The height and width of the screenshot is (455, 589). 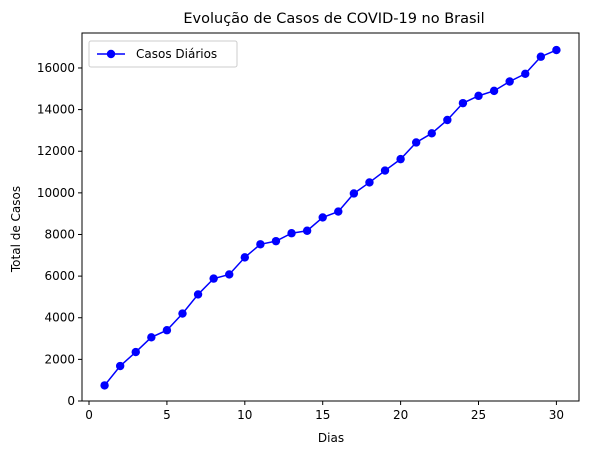 What do you see at coordinates (400, 415) in the screenshot?
I see `x-tick-label: 20` at bounding box center [400, 415].